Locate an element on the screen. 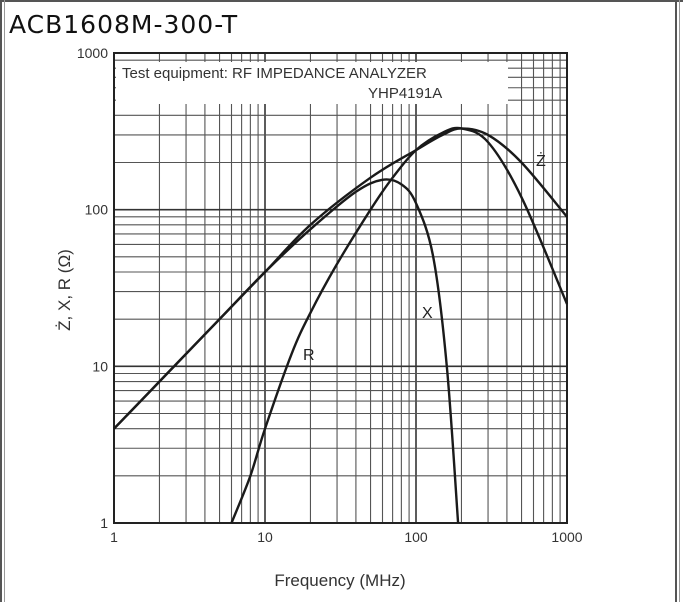  x-tick-label: 100 is located at coordinates (416, 537).